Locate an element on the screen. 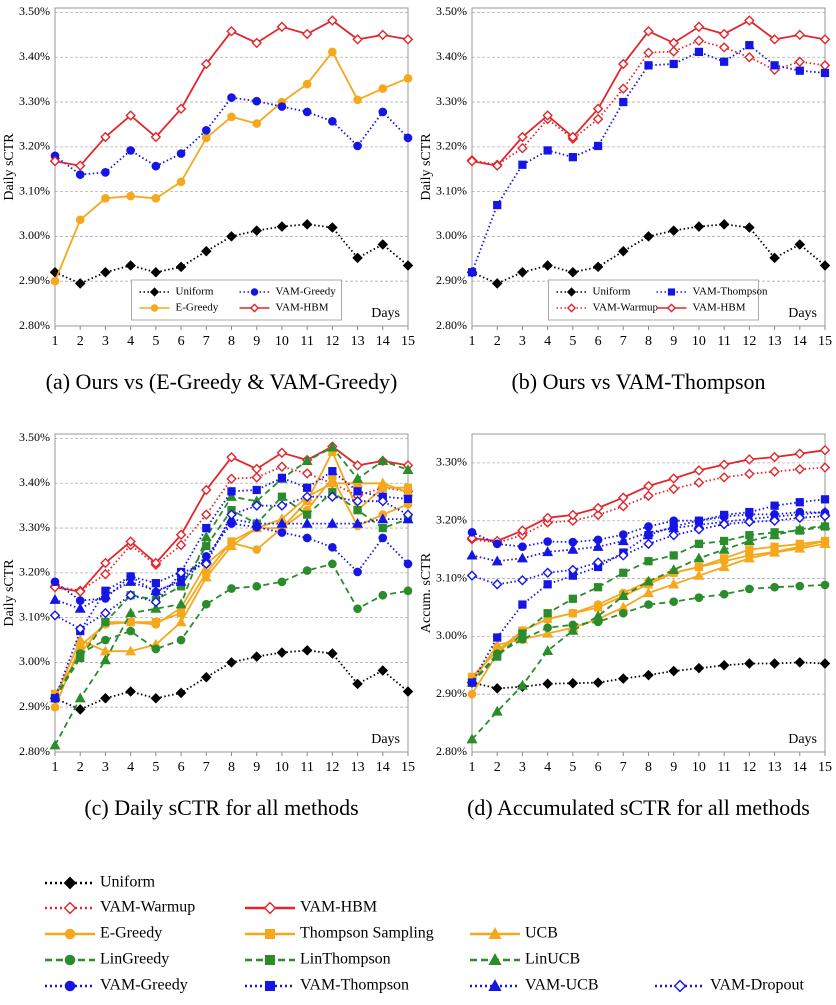  legend-label: VAM-HBM is located at coordinates (338, 907).